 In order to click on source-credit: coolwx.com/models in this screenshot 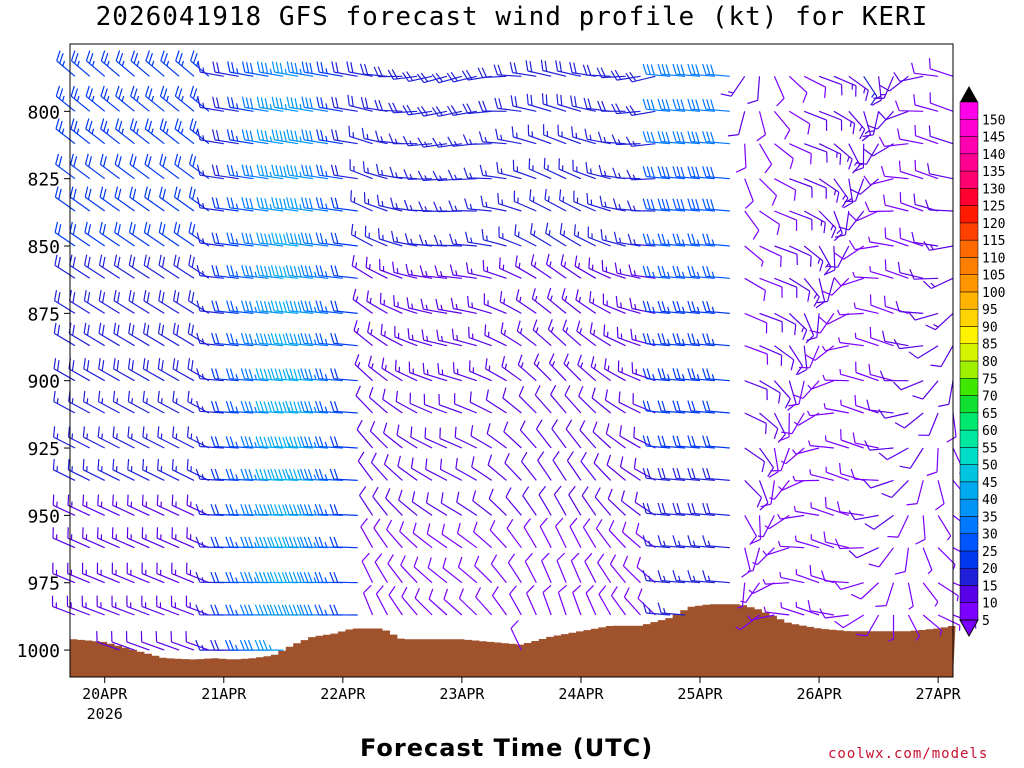, I will do `click(908, 754)`.